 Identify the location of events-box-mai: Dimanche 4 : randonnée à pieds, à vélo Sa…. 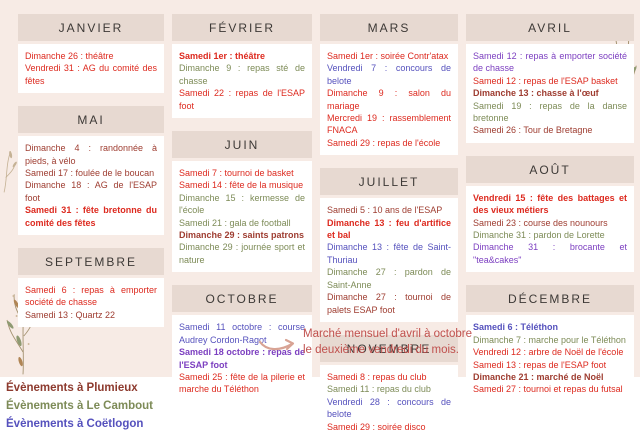
(91, 186).